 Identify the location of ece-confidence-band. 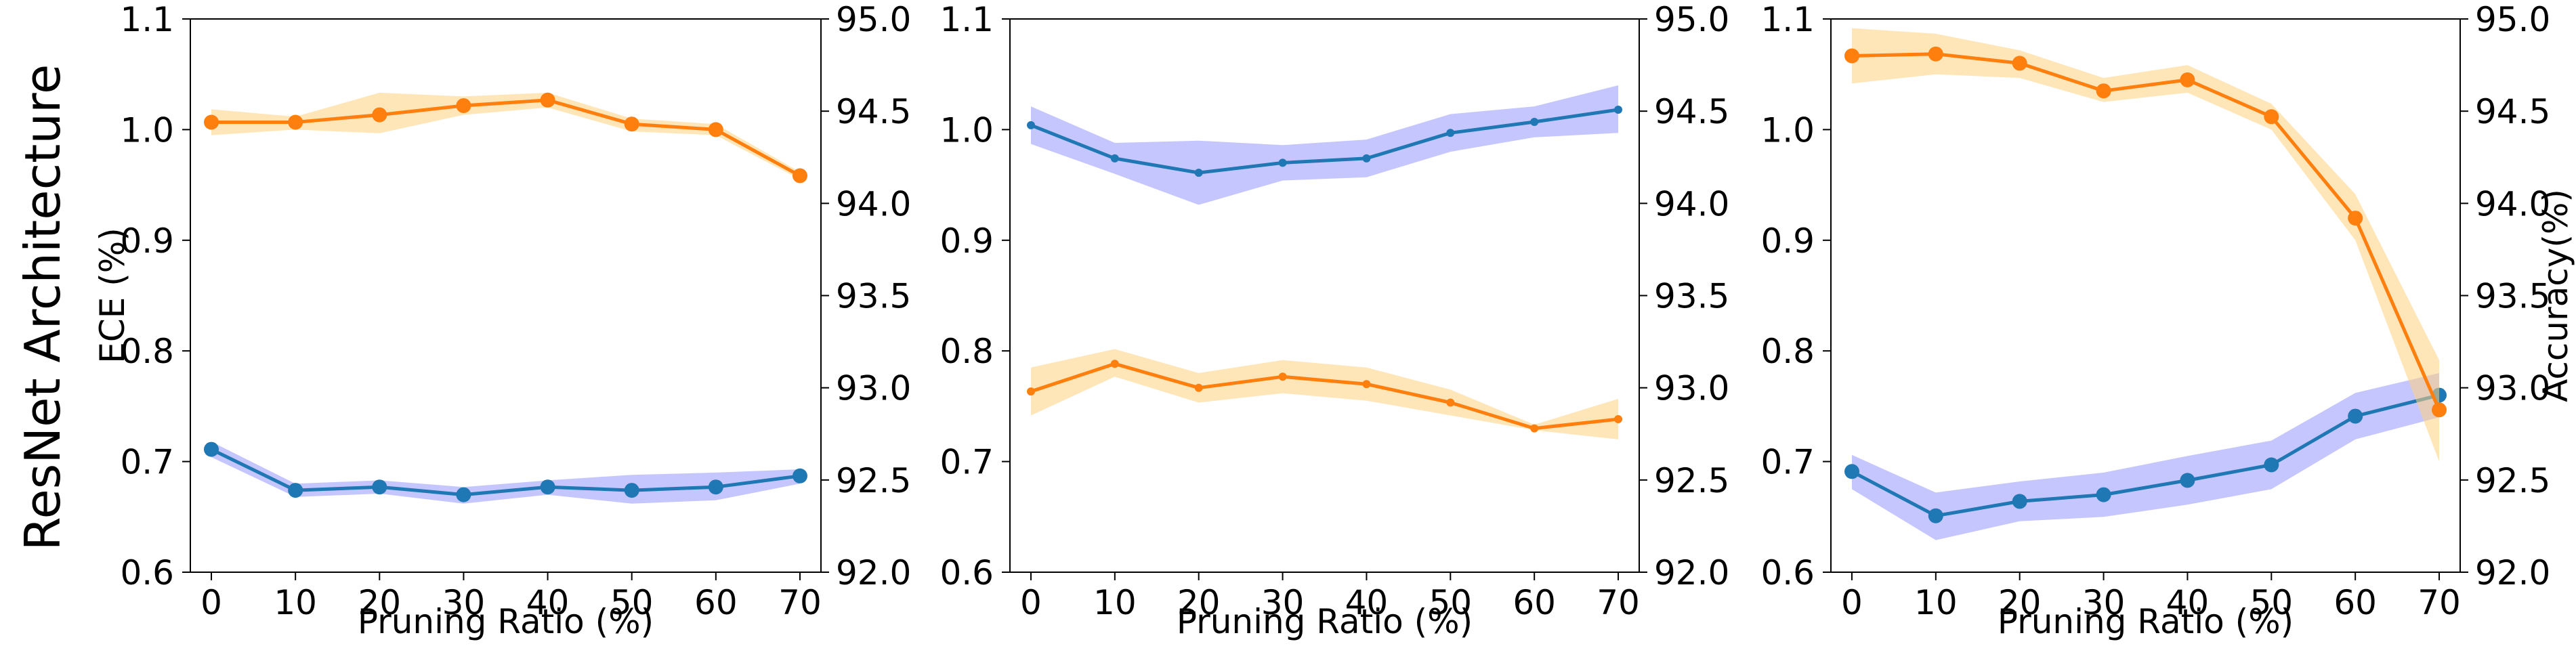
(1324, 145).